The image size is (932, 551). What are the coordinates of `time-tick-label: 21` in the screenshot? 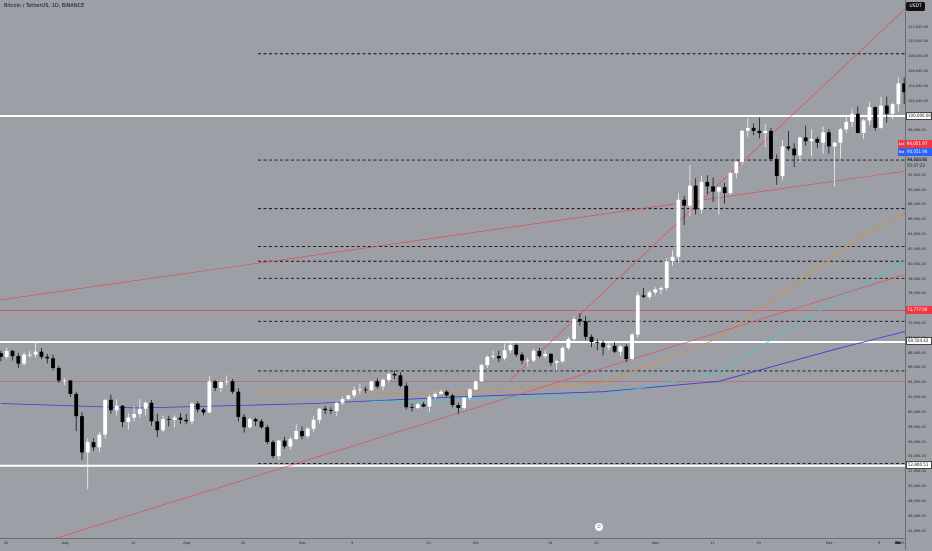 It's located at (897, 543).